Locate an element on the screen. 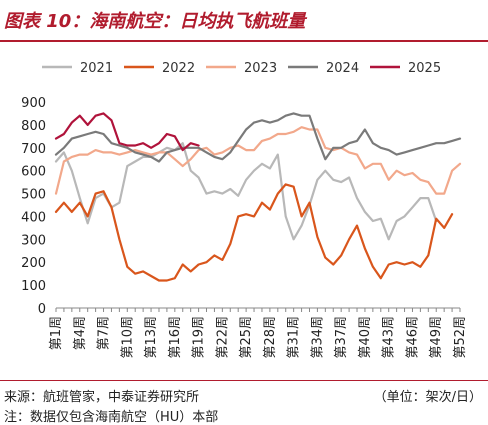 The width and height of the screenshot is (488, 425). legend-label-2023: 2023 is located at coordinates (260, 68).